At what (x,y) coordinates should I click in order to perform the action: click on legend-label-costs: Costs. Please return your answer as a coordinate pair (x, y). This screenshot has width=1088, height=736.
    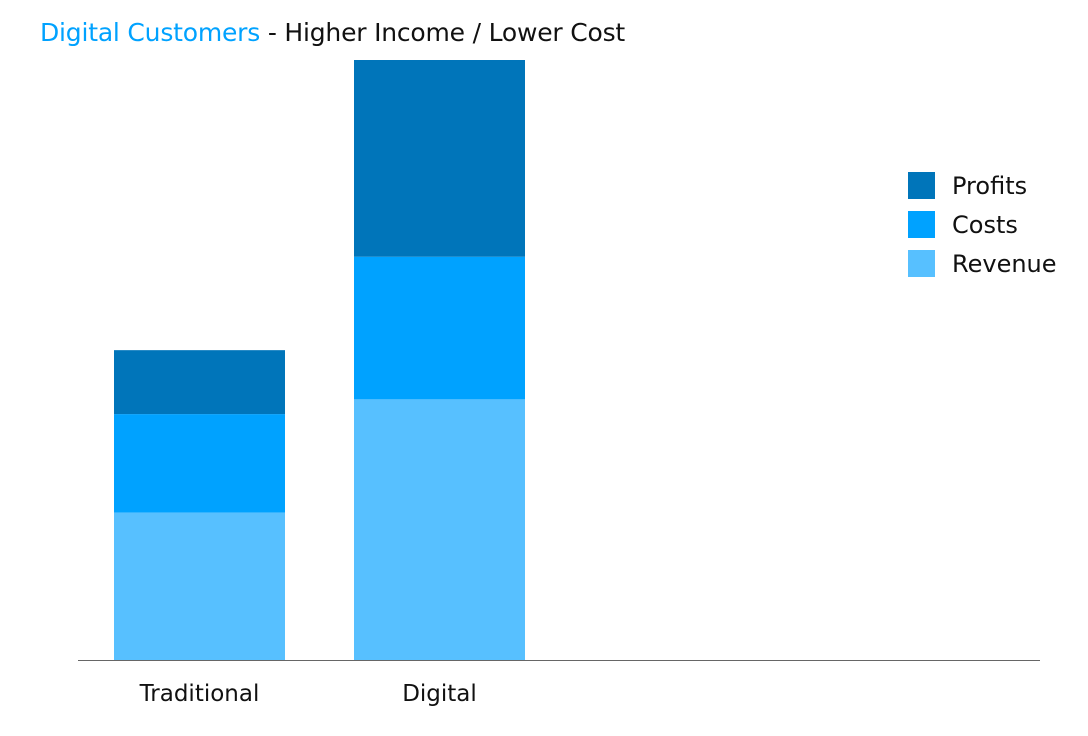
    Looking at the image, I should click on (985, 224).